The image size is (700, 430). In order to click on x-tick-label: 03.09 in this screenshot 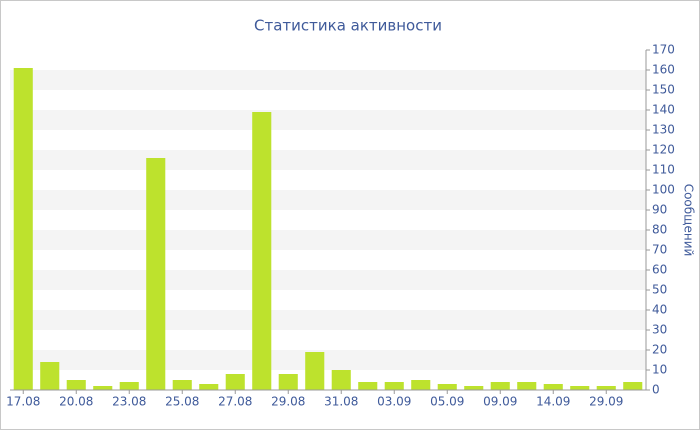, I will do `click(394, 402)`.